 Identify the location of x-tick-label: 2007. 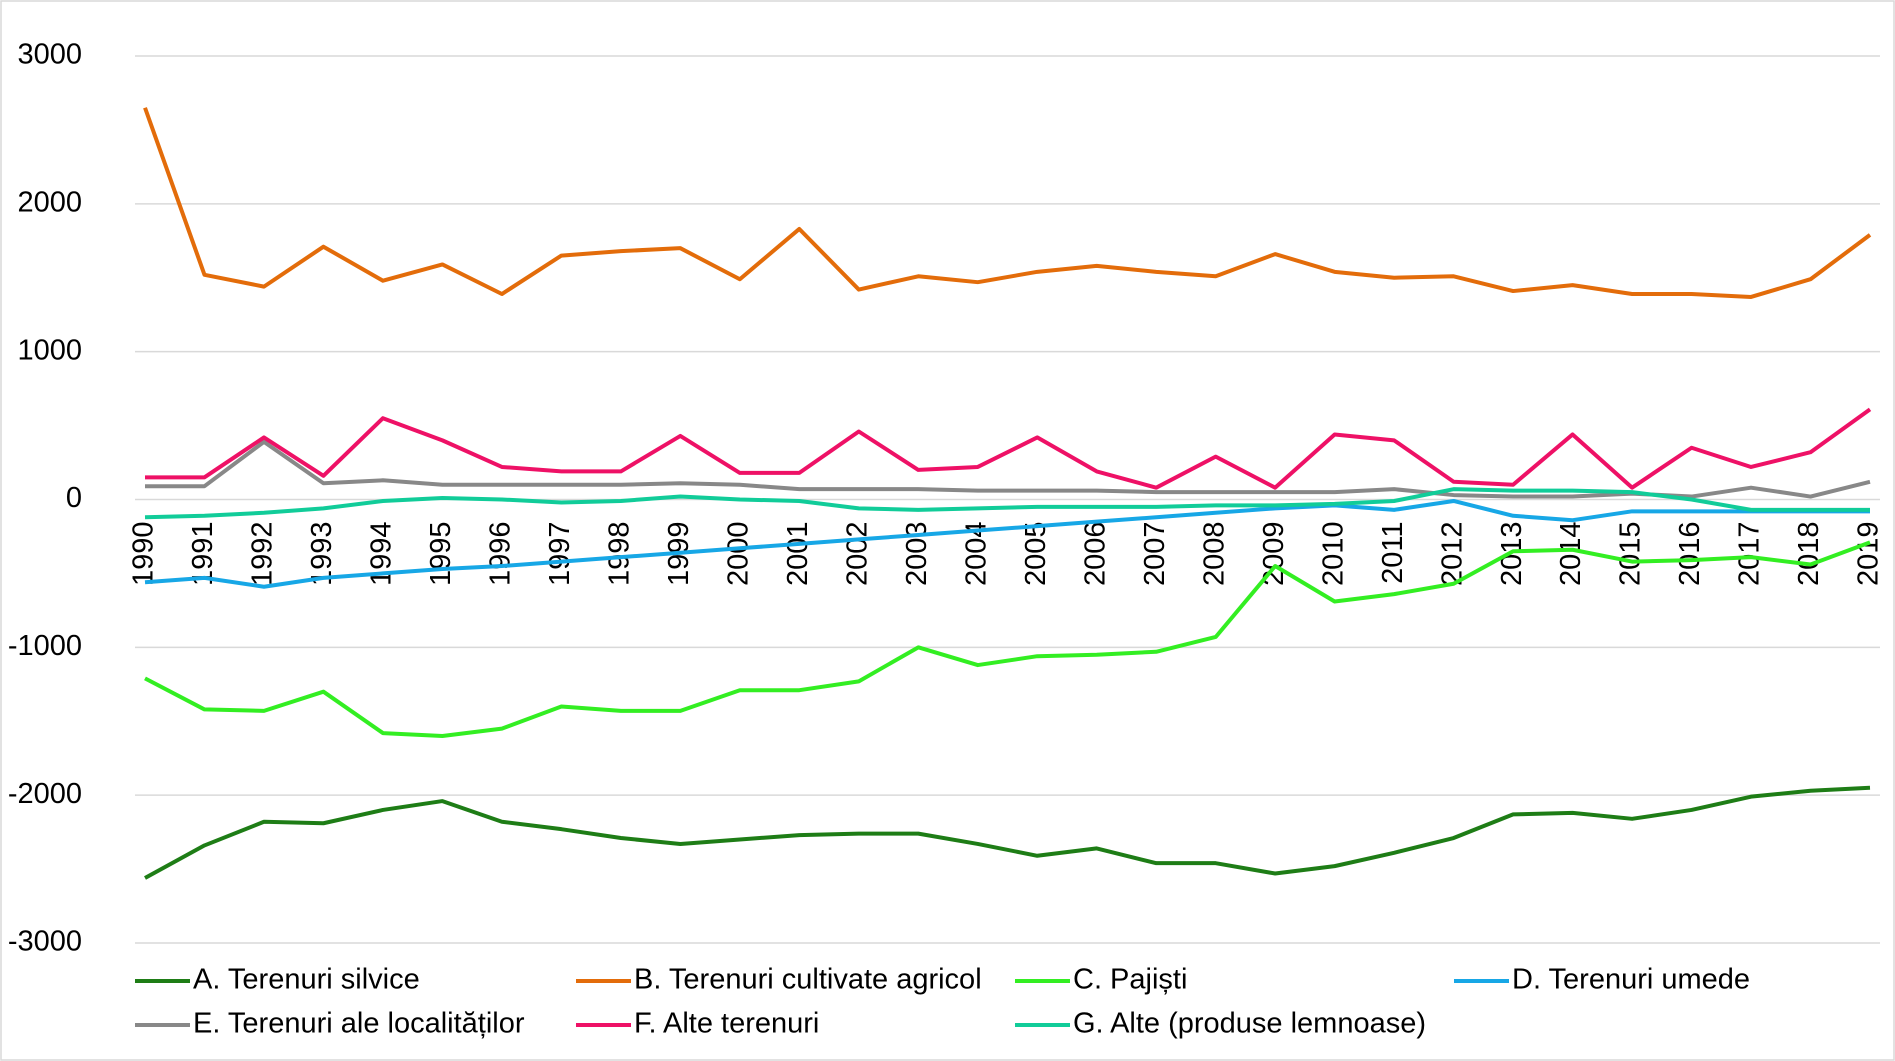
(1155, 554).